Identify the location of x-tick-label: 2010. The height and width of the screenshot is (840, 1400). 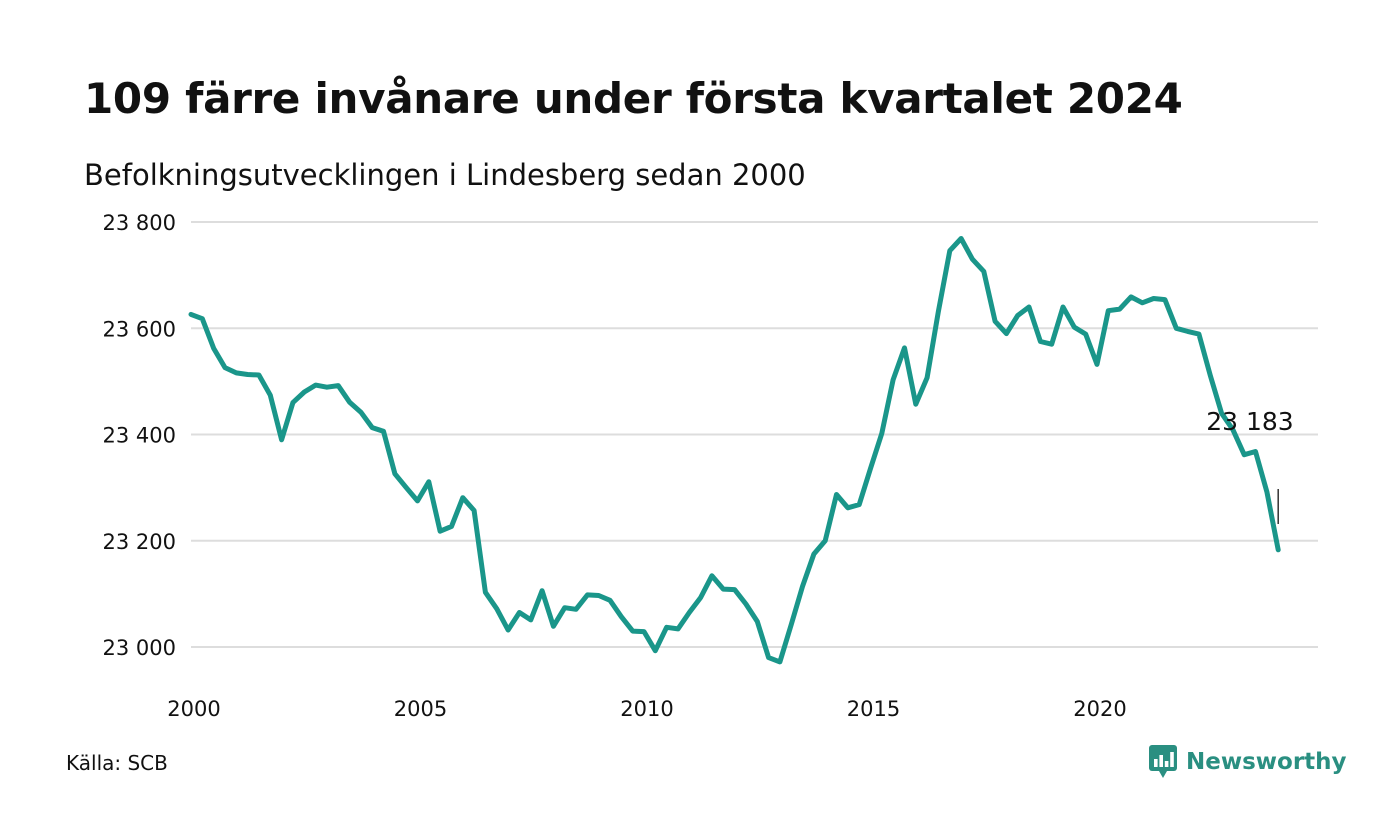
(646, 709).